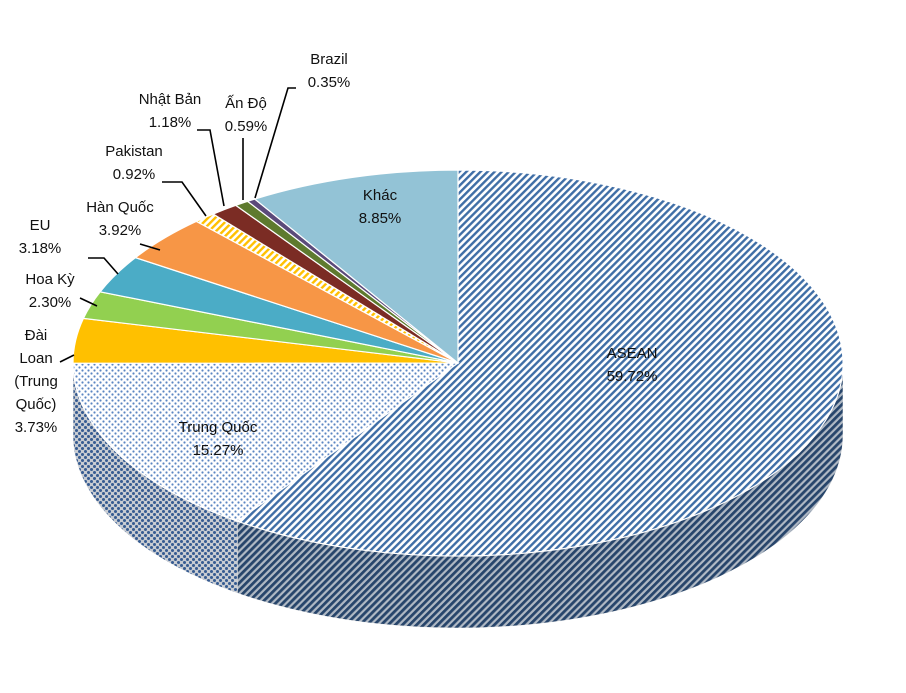 The width and height of the screenshot is (906, 693). What do you see at coordinates (329, 71) in the screenshot?
I see `label-brazil: Brazil 0.35%` at bounding box center [329, 71].